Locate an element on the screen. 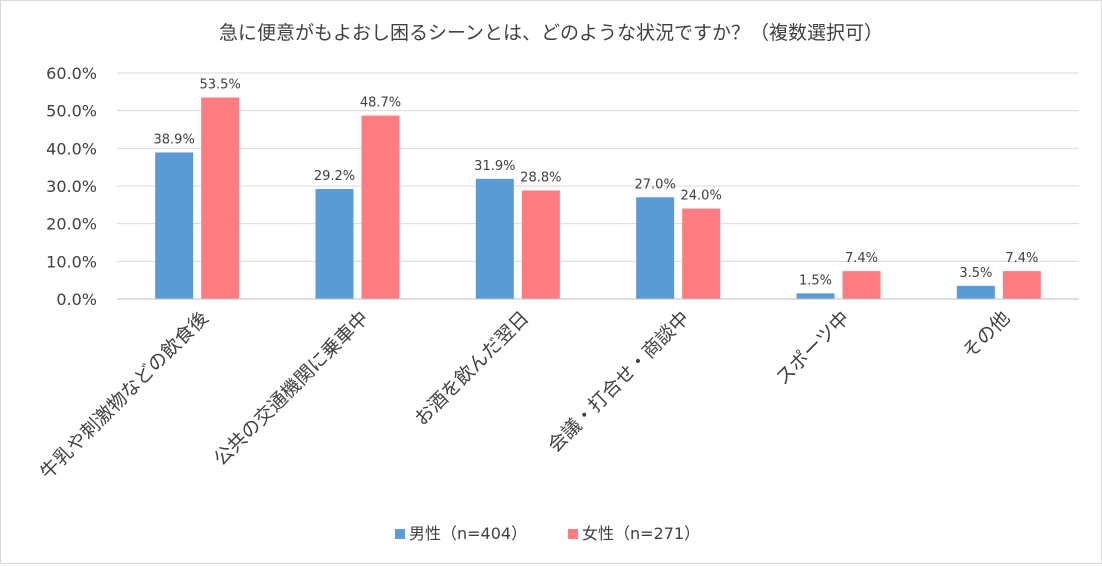 This screenshot has width=1102, height=567. data-label: 29.2% is located at coordinates (334, 176).